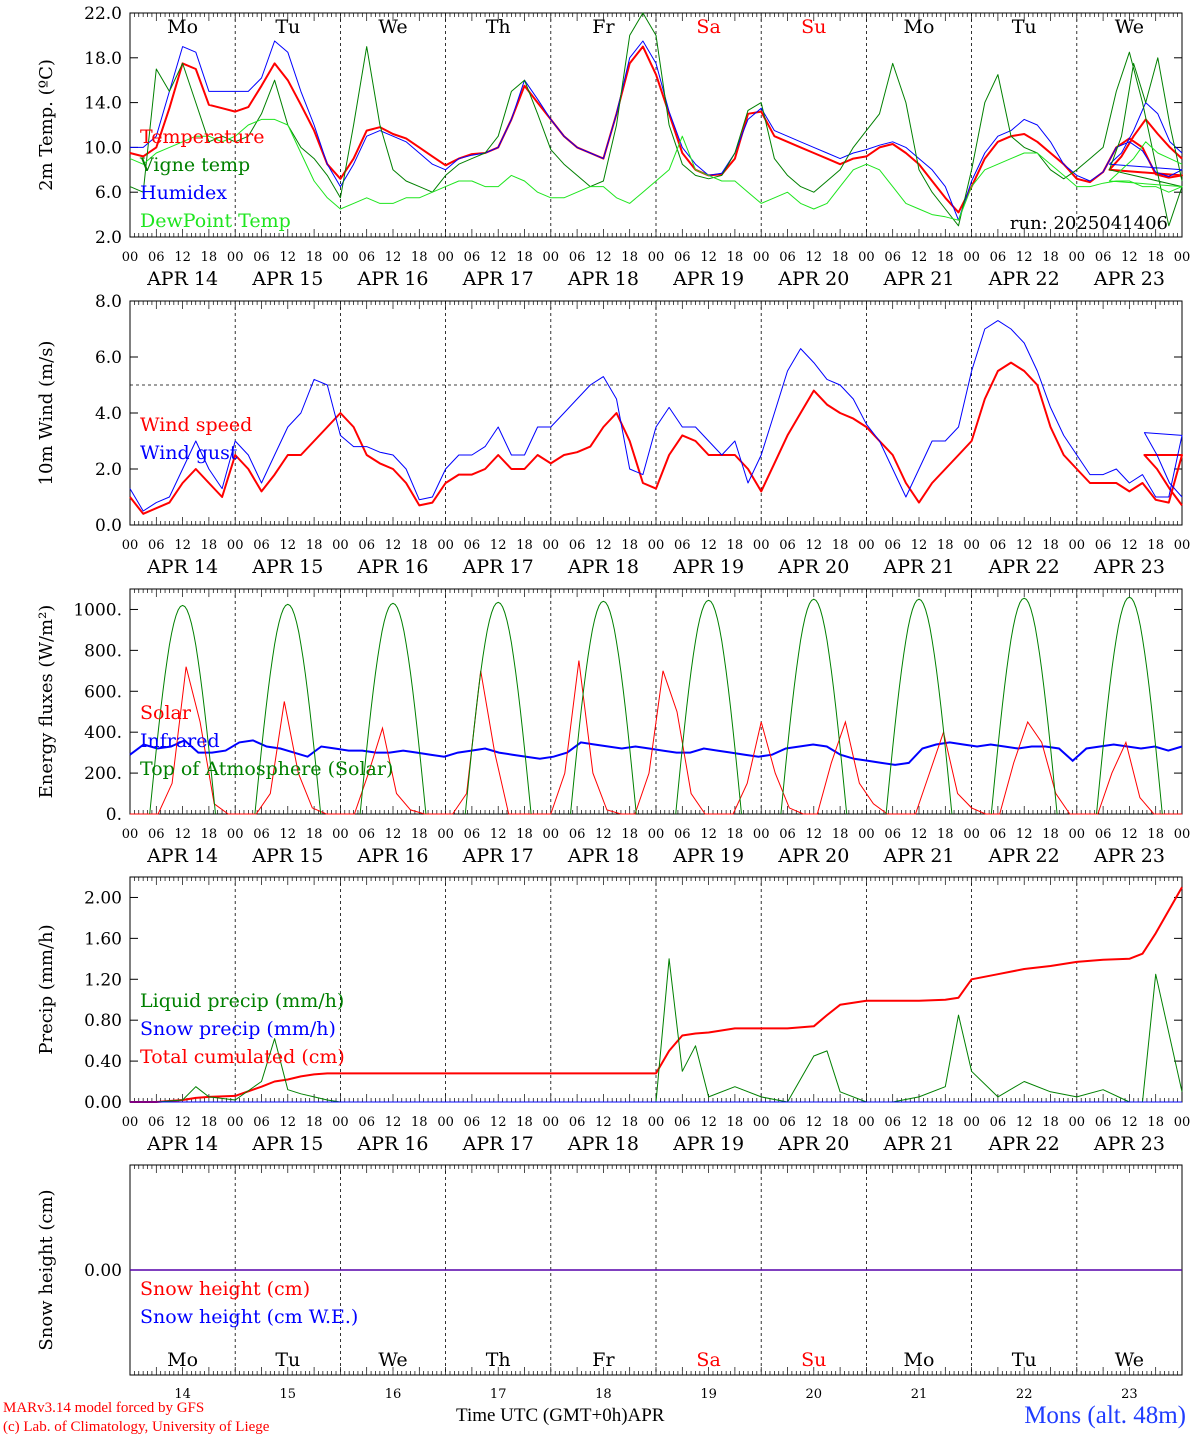 The width and height of the screenshot is (1194, 1440). Describe the element at coordinates (813, 279) in the screenshot. I see `date-label: APR 20` at that location.